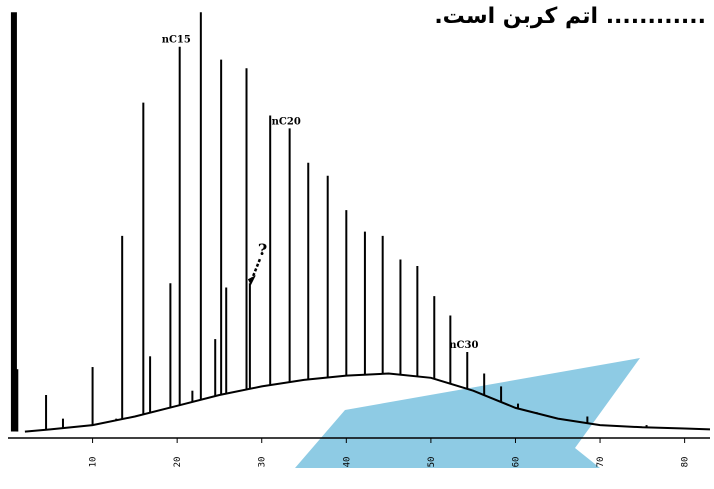 This screenshot has height=489, width=714. What do you see at coordinates (286, 121) in the screenshot?
I see `peak-label-nC20: nC20` at bounding box center [286, 121].